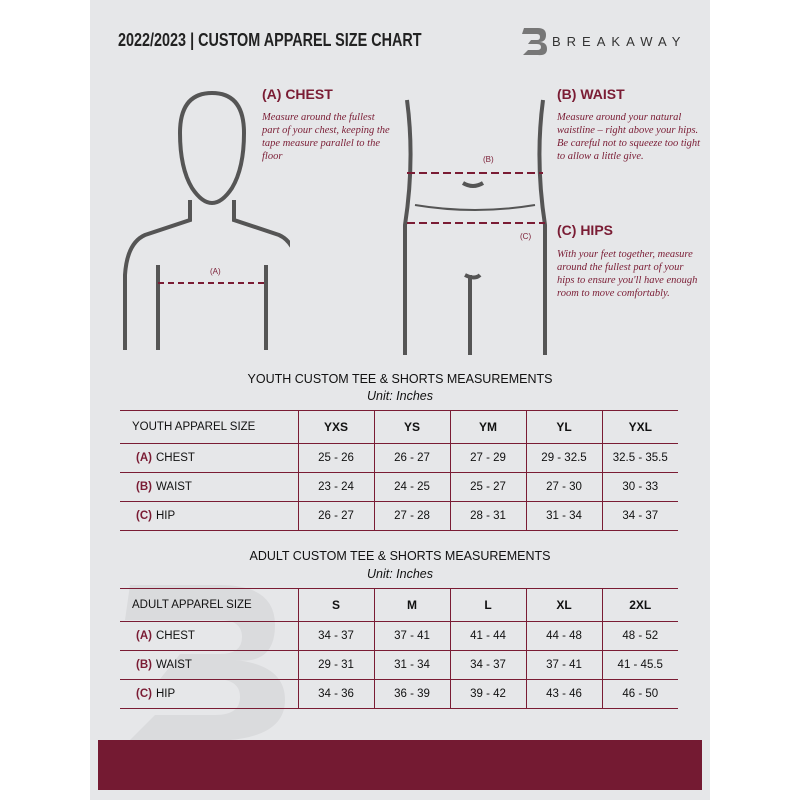 Image resolution: width=800 pixels, height=800 pixels. What do you see at coordinates (400, 765) in the screenshot?
I see `footer-bar` at bounding box center [400, 765].